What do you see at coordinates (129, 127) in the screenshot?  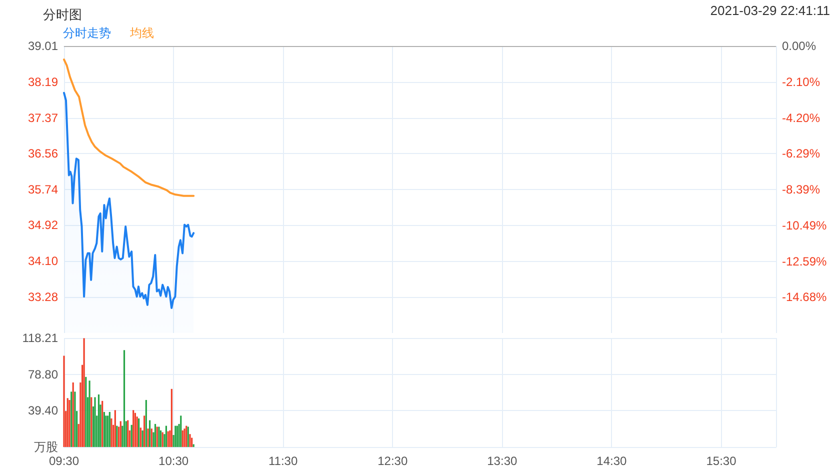 I see `line-series` at bounding box center [129, 127].